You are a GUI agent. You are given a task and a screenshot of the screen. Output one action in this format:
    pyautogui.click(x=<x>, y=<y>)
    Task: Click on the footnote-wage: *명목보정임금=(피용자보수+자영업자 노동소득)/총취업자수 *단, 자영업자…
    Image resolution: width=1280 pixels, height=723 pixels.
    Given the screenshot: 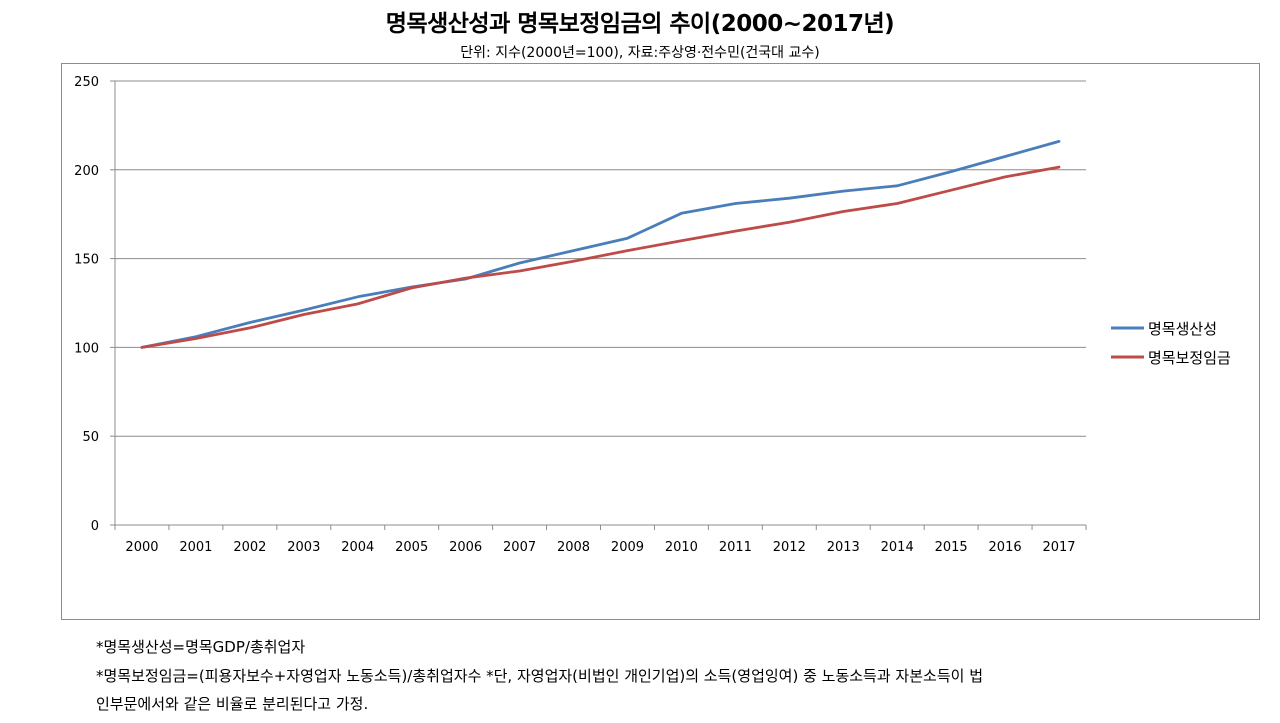 What is the action you would take?
    pyautogui.click(x=539, y=676)
    